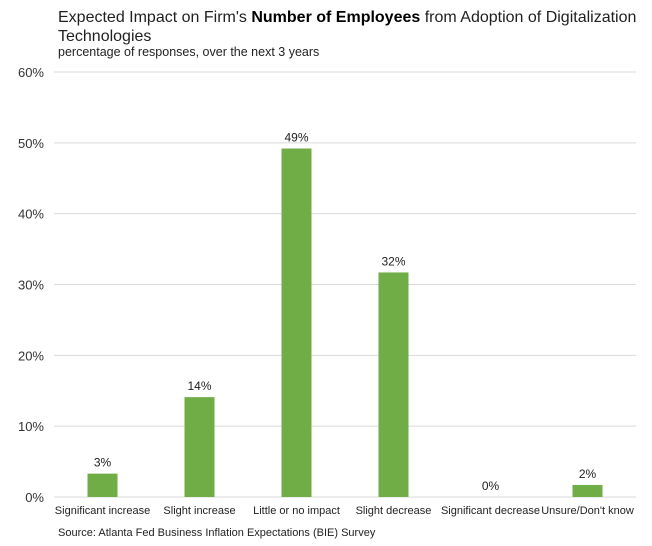 This screenshot has width=652, height=546. Describe the element at coordinates (31, 143) in the screenshot. I see `y-tick-label: 50%` at that location.